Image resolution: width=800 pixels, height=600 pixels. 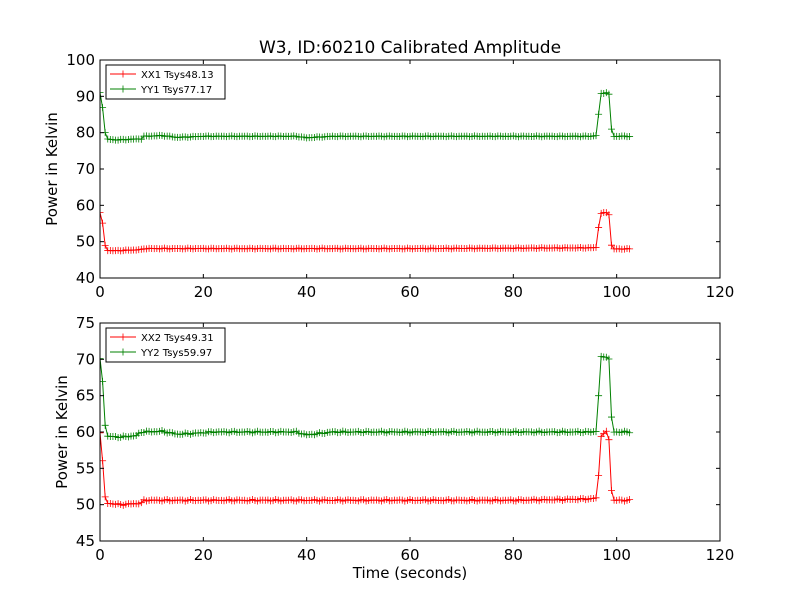 What do you see at coordinates (85, 133) in the screenshot?
I see `y-tick-label: 80` at bounding box center [85, 133].